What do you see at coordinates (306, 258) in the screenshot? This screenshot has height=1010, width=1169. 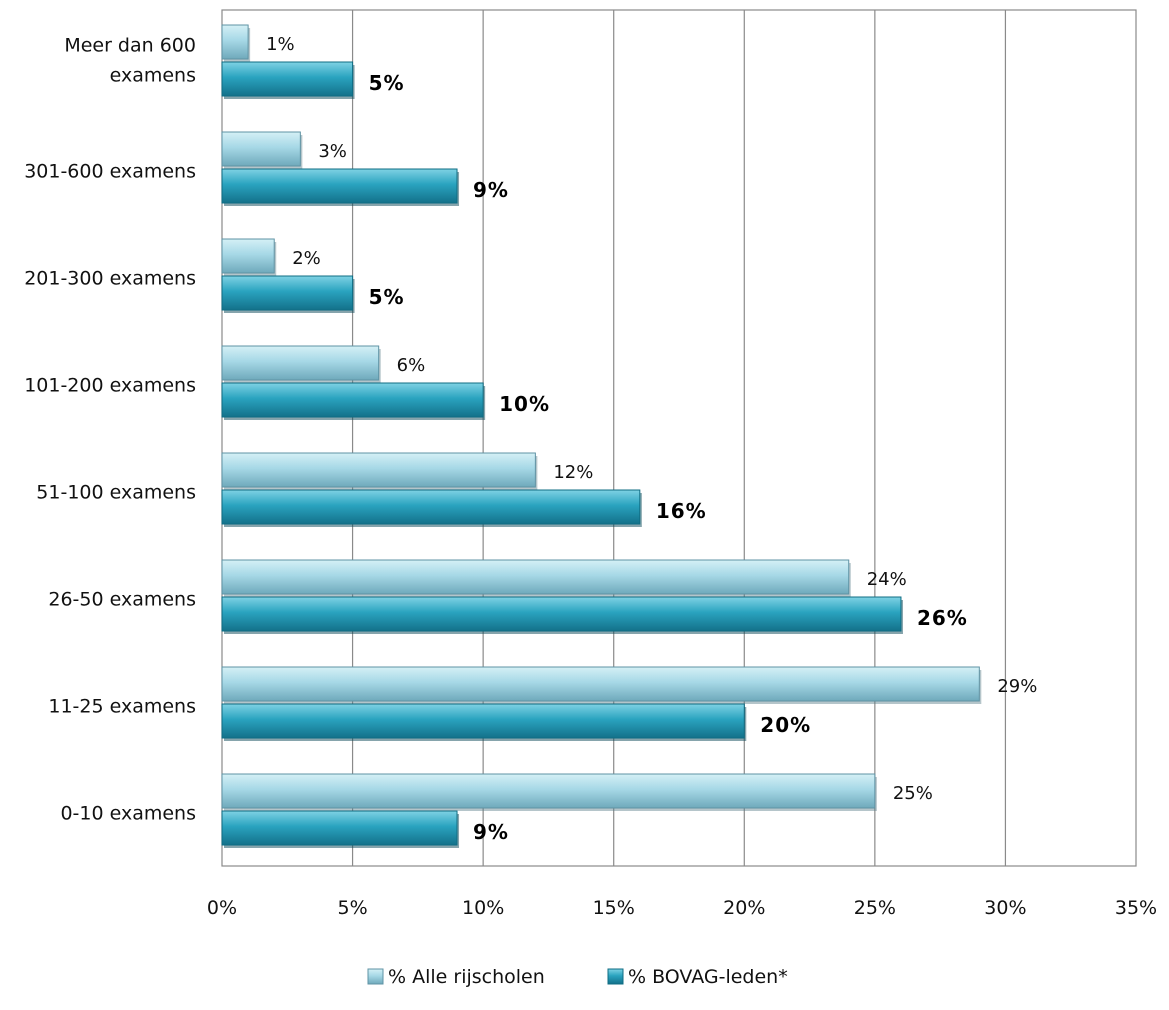 I see `data-label-alle-rijscholen: 2%` at bounding box center [306, 258].